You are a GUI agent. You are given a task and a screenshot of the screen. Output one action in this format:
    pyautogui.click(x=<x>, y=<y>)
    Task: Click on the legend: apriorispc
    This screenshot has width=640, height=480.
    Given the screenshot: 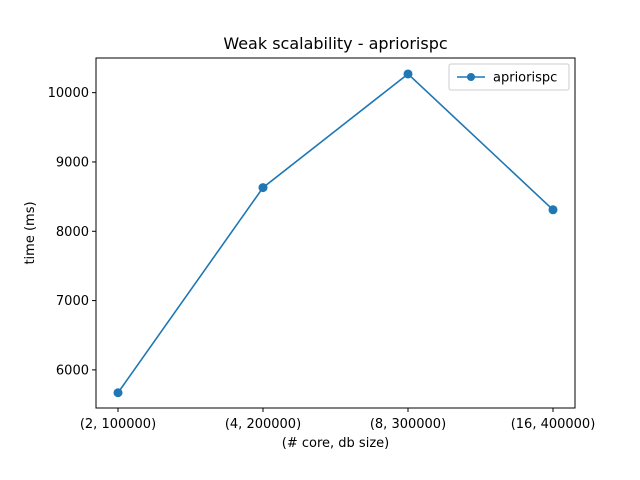 What is the action you would take?
    pyautogui.click(x=509, y=77)
    